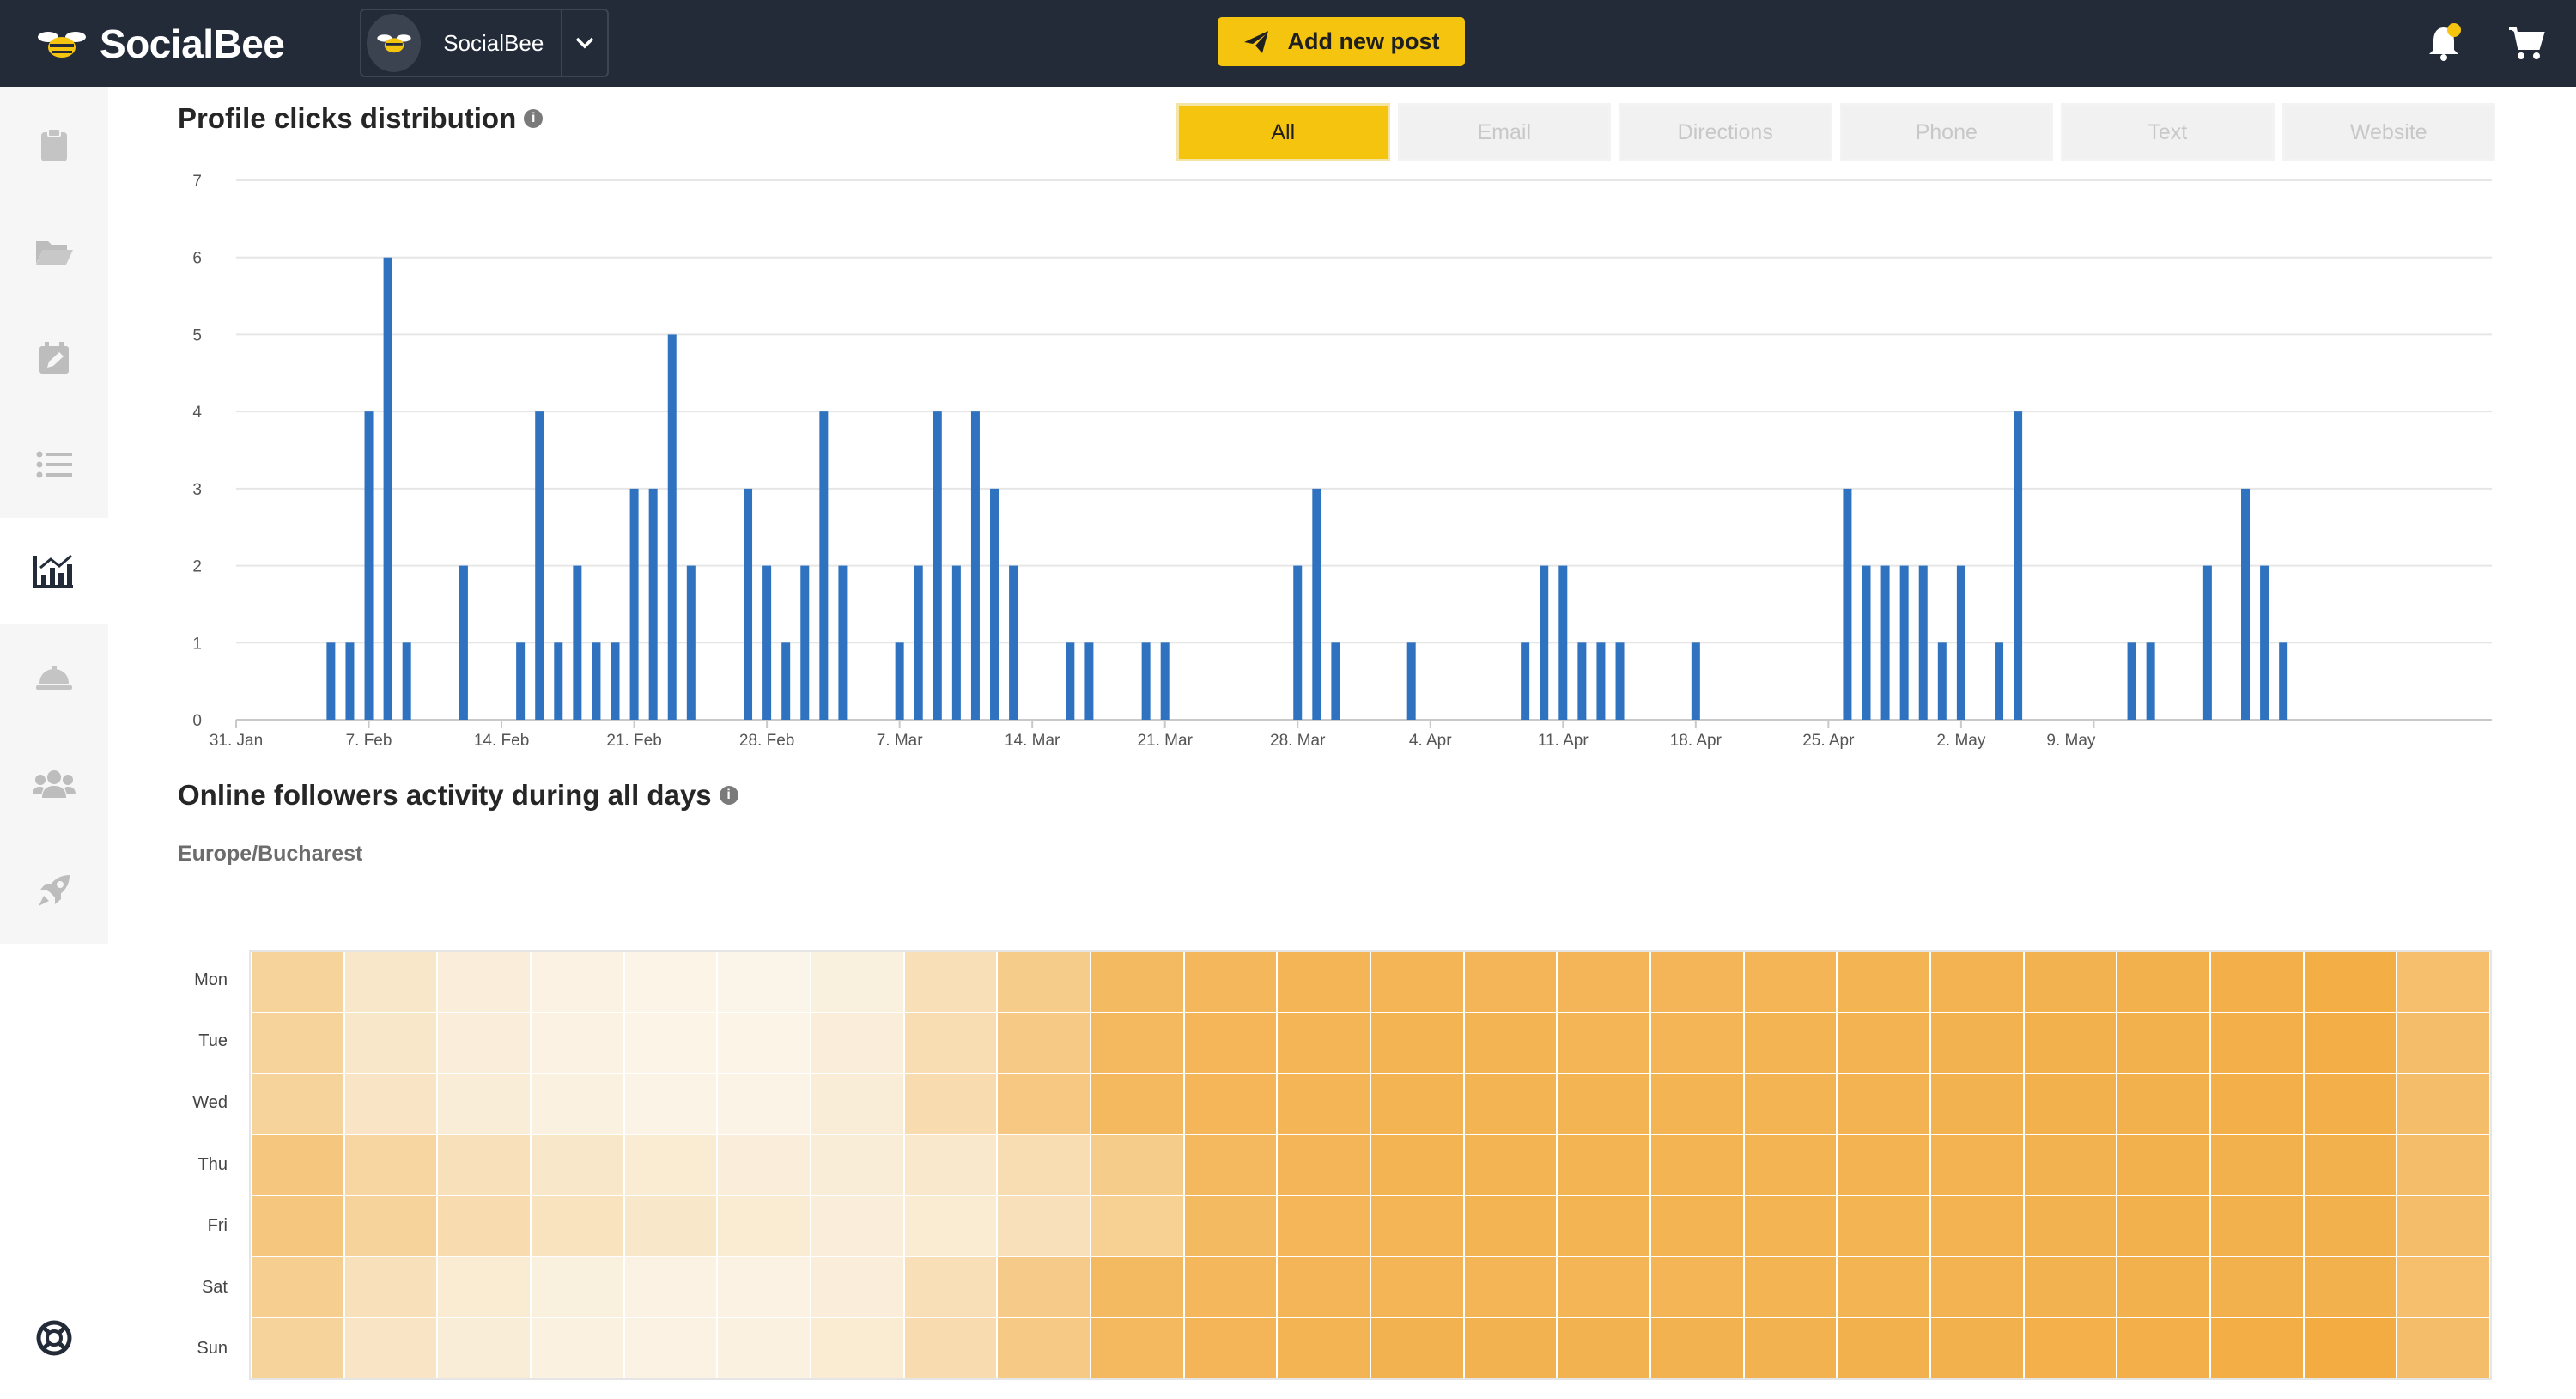 Image resolution: width=2576 pixels, height=1399 pixels. I want to click on chevron-down-icon, so click(585, 42).